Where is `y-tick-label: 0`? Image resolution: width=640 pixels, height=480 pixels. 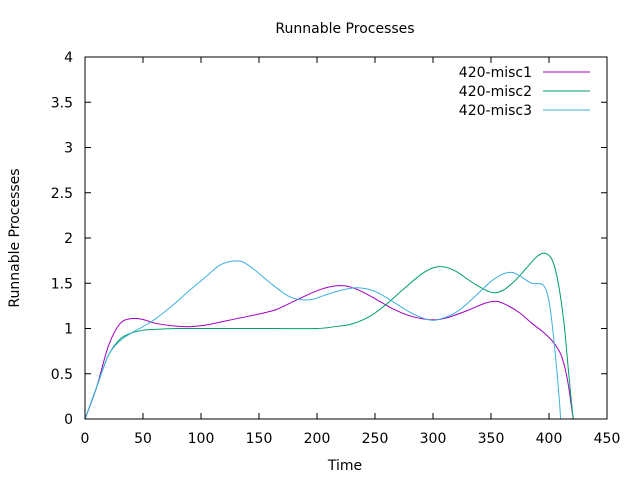 y-tick-label: 0 is located at coordinates (68, 420).